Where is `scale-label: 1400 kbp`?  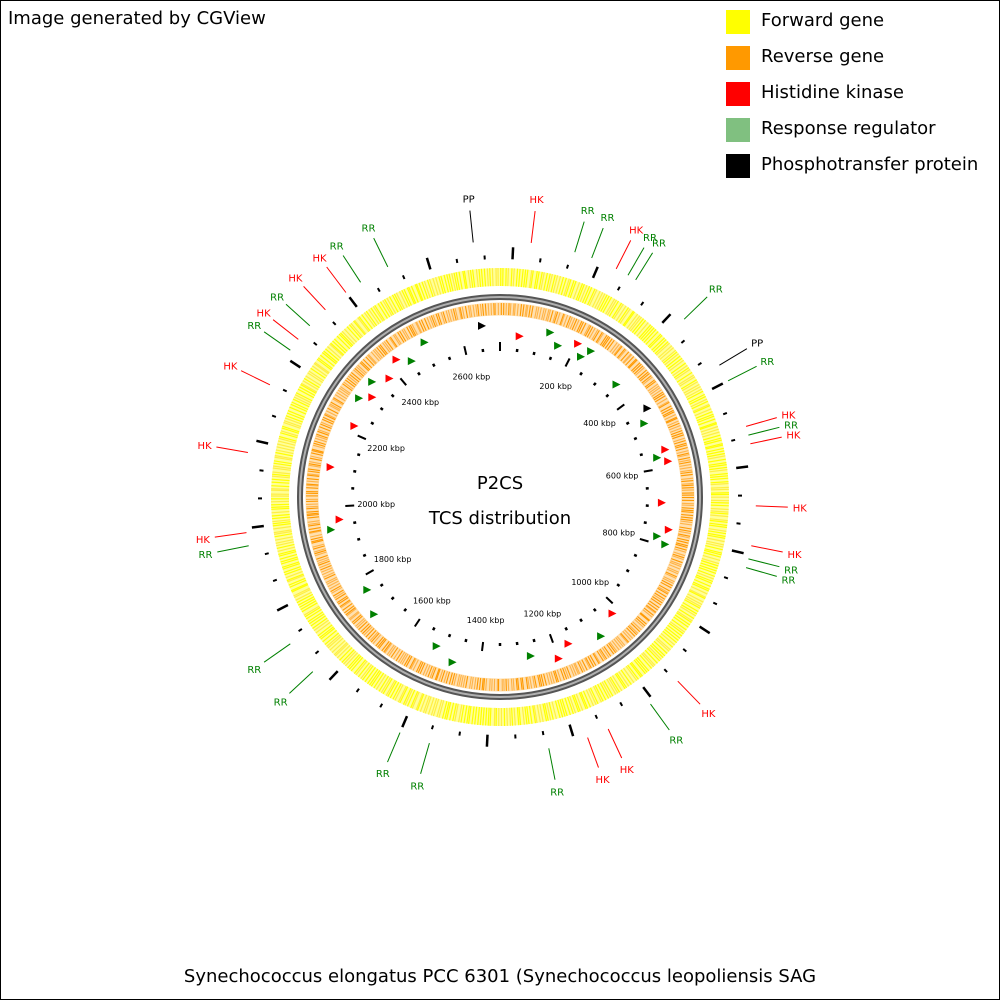 scale-label: 1400 kbp is located at coordinates (486, 620).